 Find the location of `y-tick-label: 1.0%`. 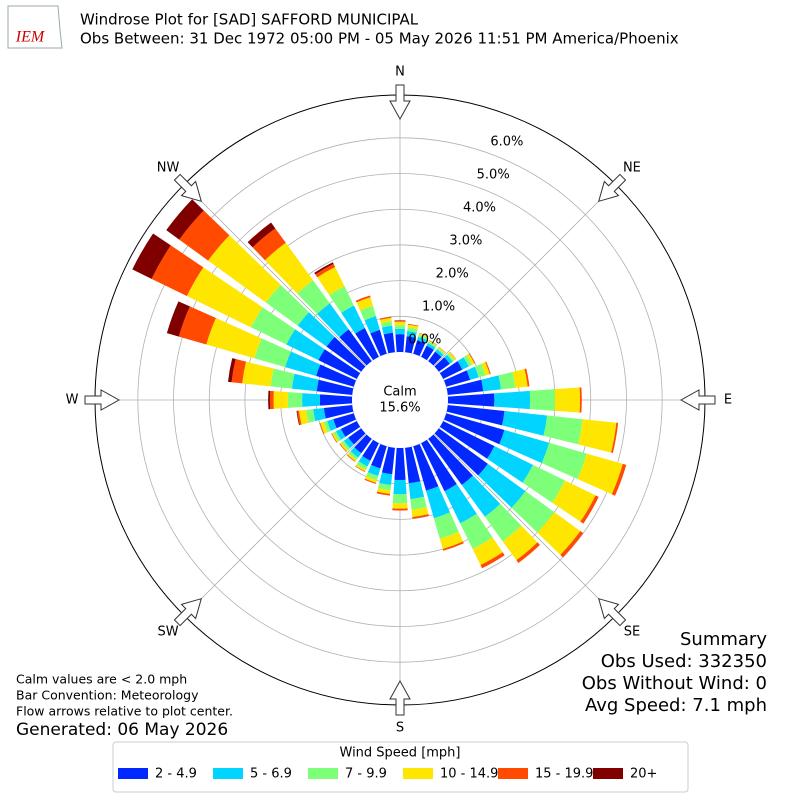

y-tick-label: 1.0% is located at coordinates (438, 306).